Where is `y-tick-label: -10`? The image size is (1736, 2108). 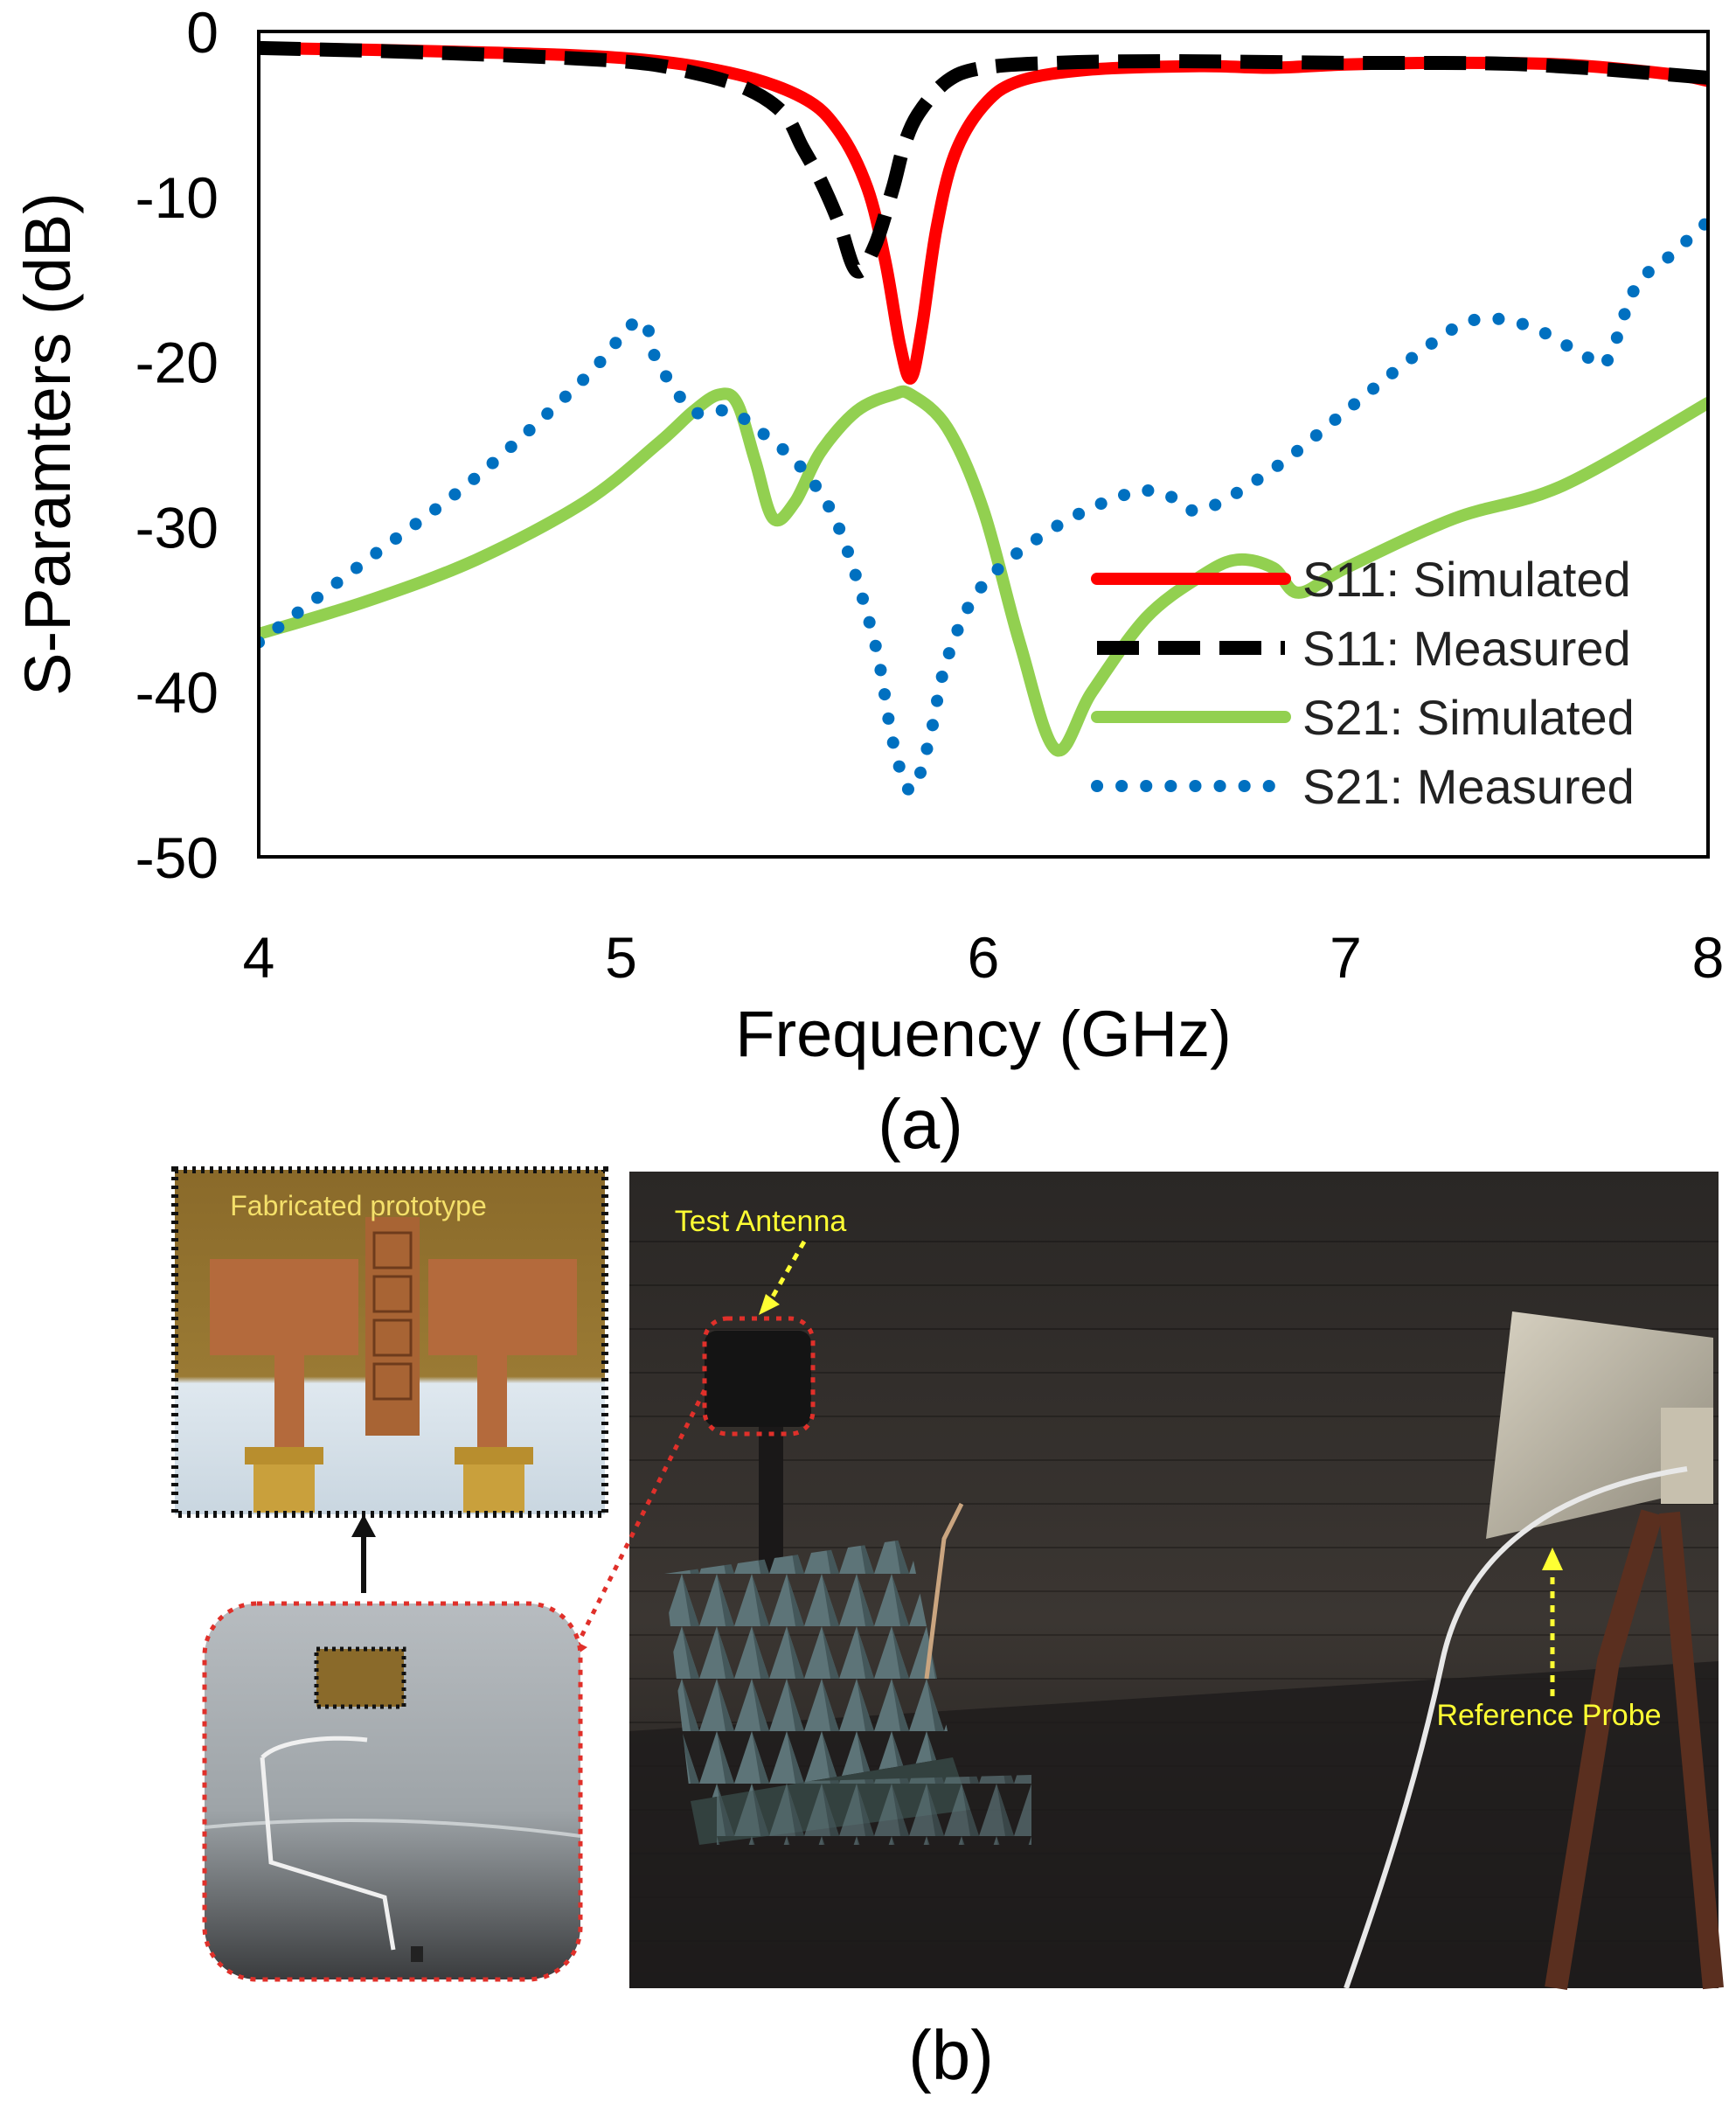
y-tick-label: -10 is located at coordinates (177, 197).